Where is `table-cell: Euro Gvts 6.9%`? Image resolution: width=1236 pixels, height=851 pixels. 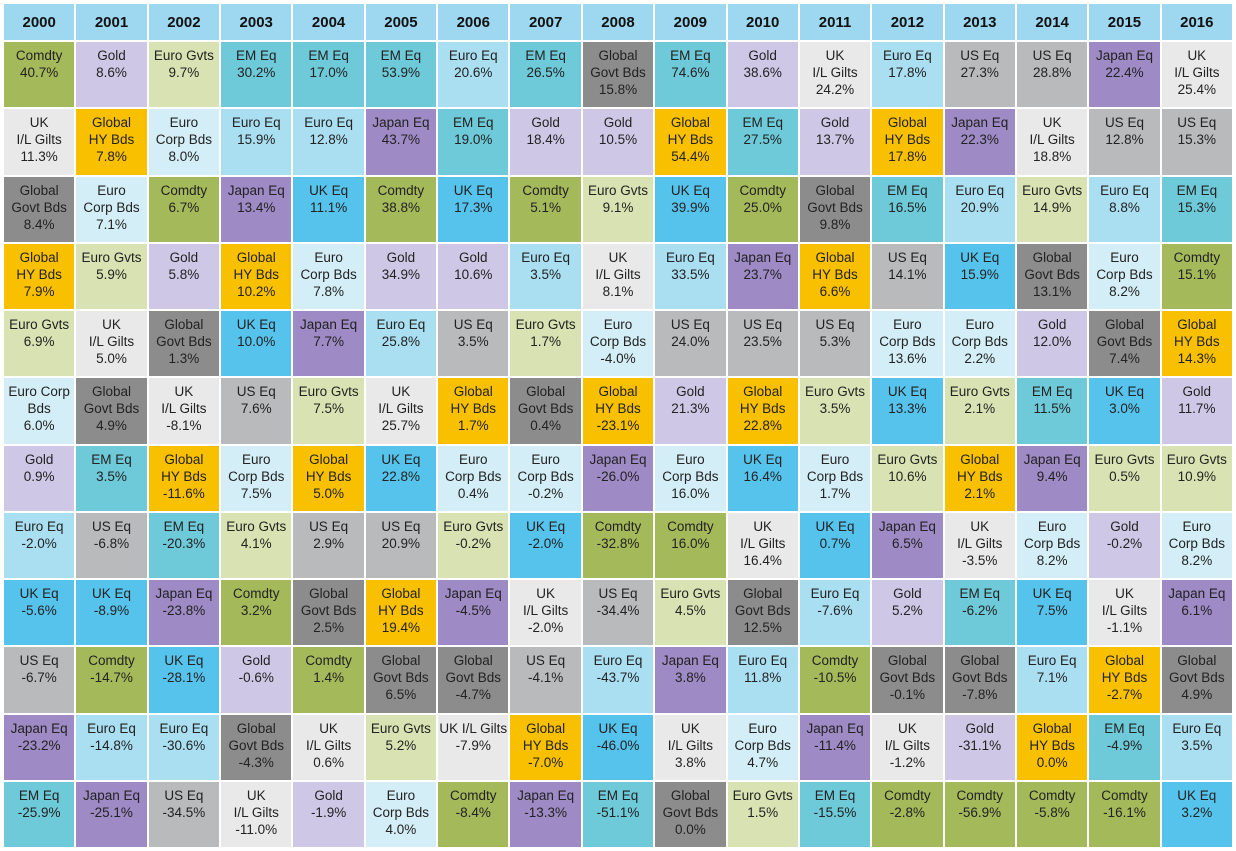
table-cell: Euro Gvts 6.9% is located at coordinates (39, 344).